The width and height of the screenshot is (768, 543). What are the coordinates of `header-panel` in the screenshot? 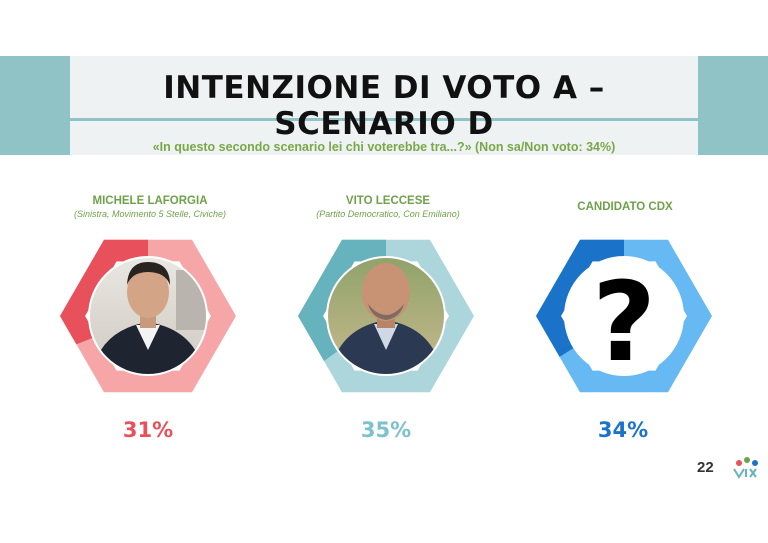 It's located at (384, 105).